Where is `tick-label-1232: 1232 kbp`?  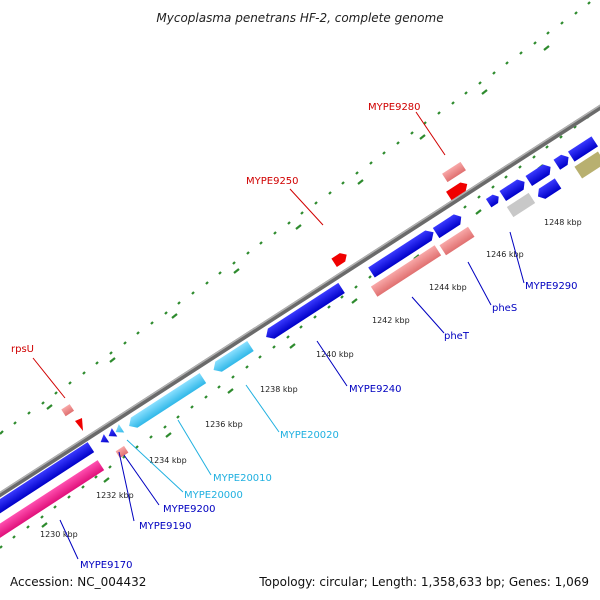 tick-label-1232: 1232 kbp is located at coordinates (115, 495).